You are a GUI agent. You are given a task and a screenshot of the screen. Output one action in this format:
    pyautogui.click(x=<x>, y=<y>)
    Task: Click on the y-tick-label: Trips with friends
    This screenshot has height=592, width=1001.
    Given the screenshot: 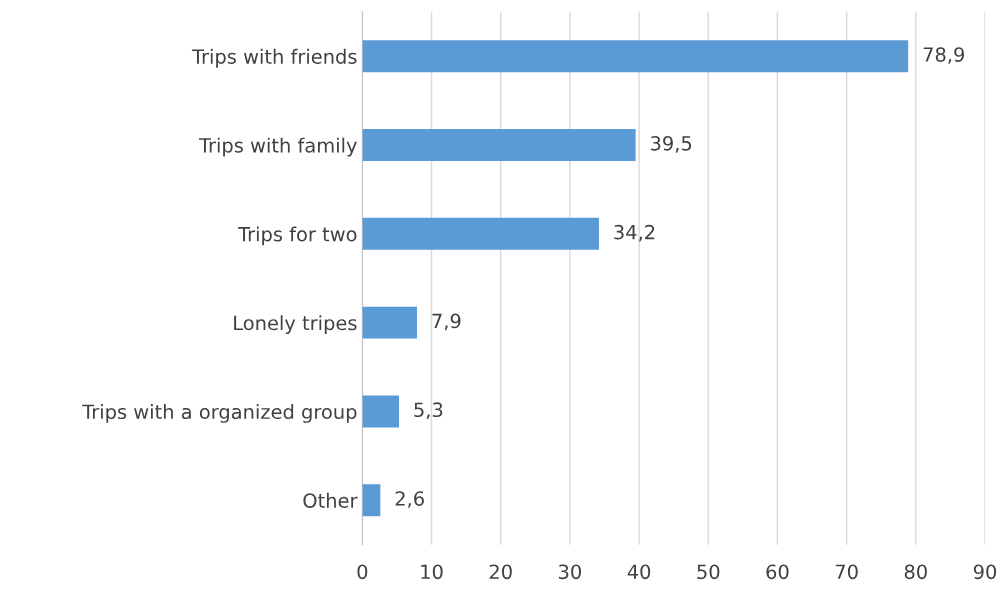 What is the action you would take?
    pyautogui.click(x=274, y=58)
    